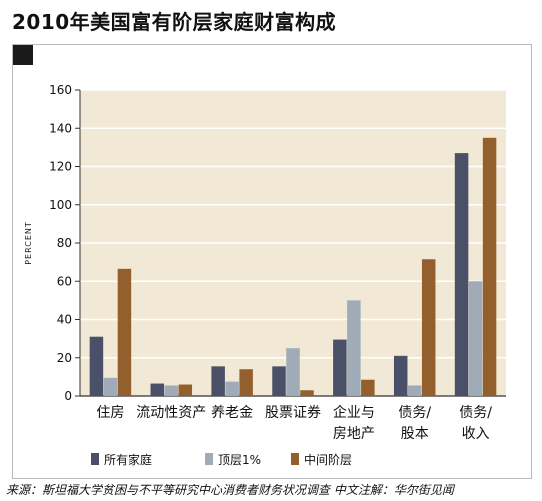  I want to click on x-tick-label-line: 企业与, so click(354, 412).